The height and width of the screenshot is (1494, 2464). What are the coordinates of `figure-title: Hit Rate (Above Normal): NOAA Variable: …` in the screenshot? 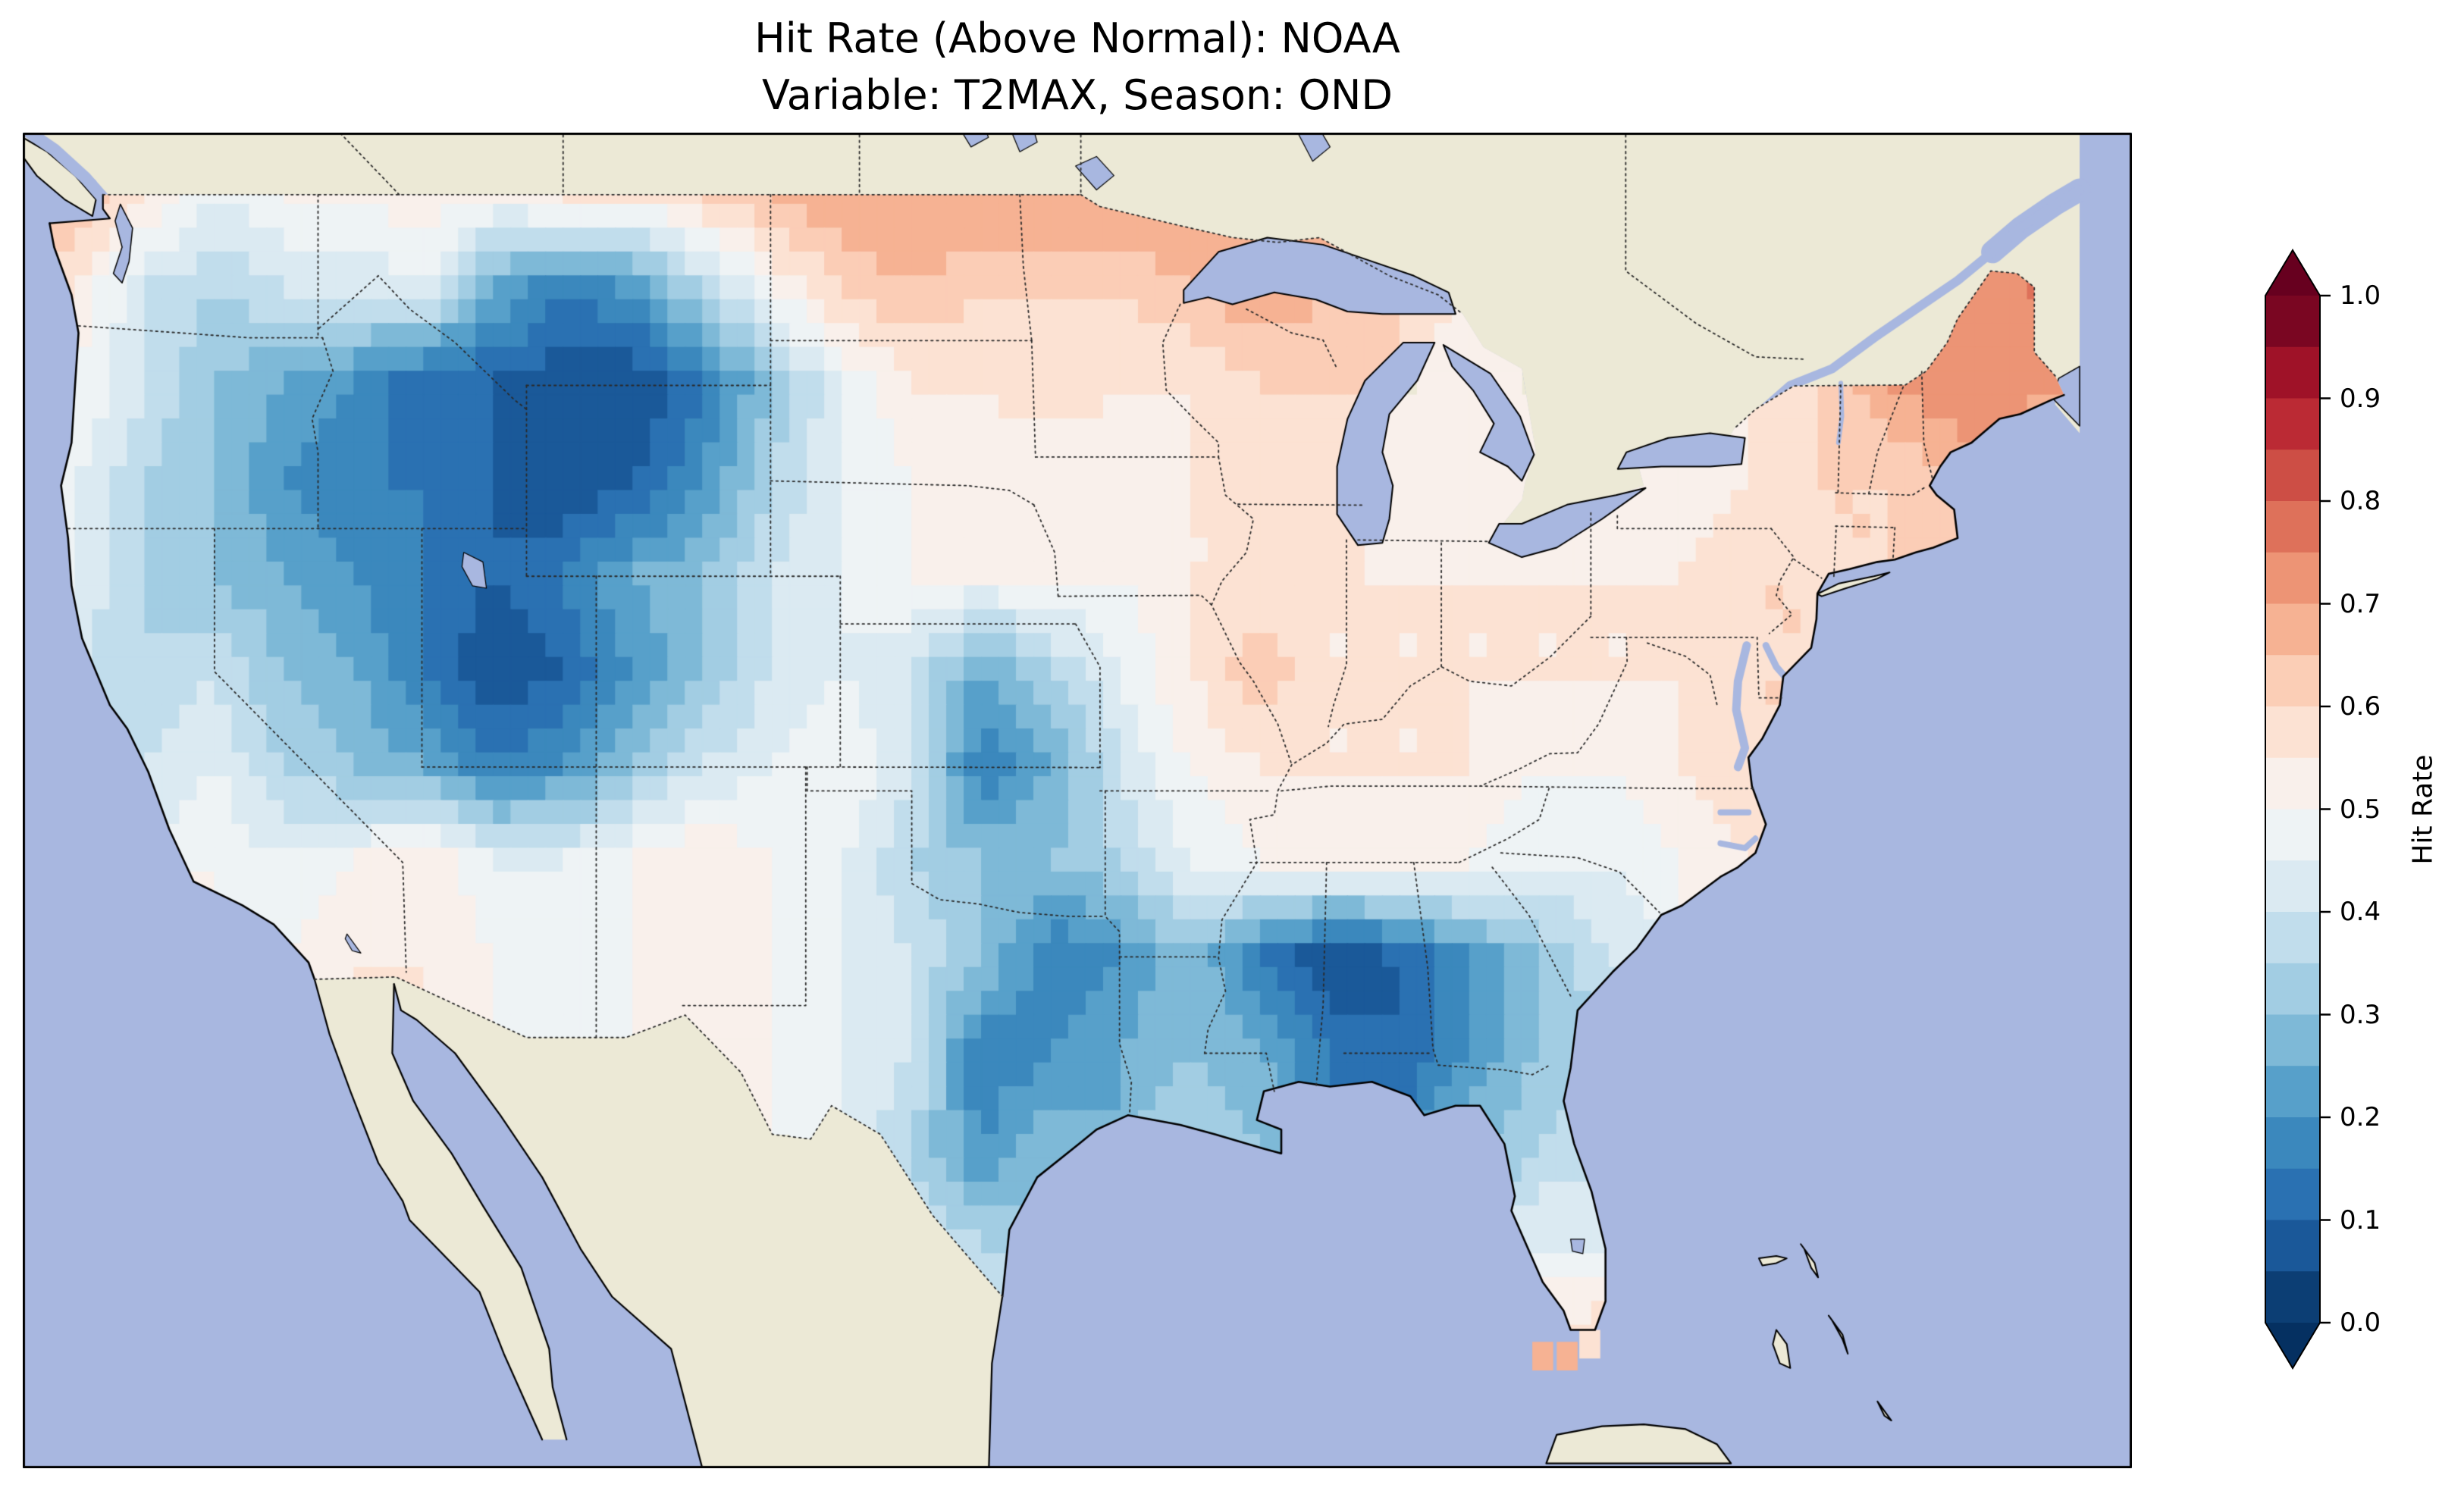 It's located at (1077, 67).